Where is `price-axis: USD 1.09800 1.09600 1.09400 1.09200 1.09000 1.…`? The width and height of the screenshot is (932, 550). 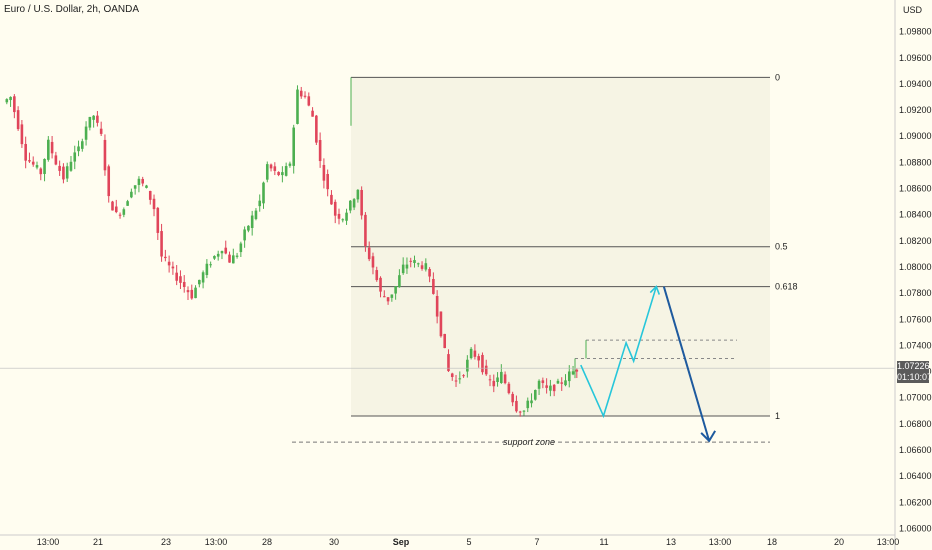
price-axis: USD 1.09800 1.09600 1.09400 1.09200 1.09000 1.… is located at coordinates (913, 275).